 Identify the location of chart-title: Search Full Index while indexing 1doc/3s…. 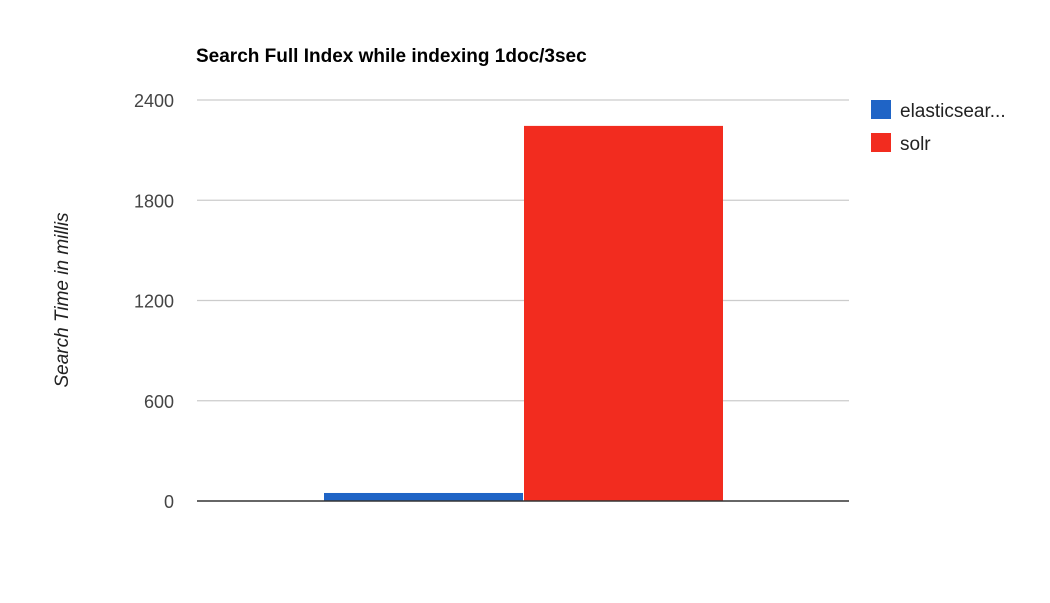
(391, 56).